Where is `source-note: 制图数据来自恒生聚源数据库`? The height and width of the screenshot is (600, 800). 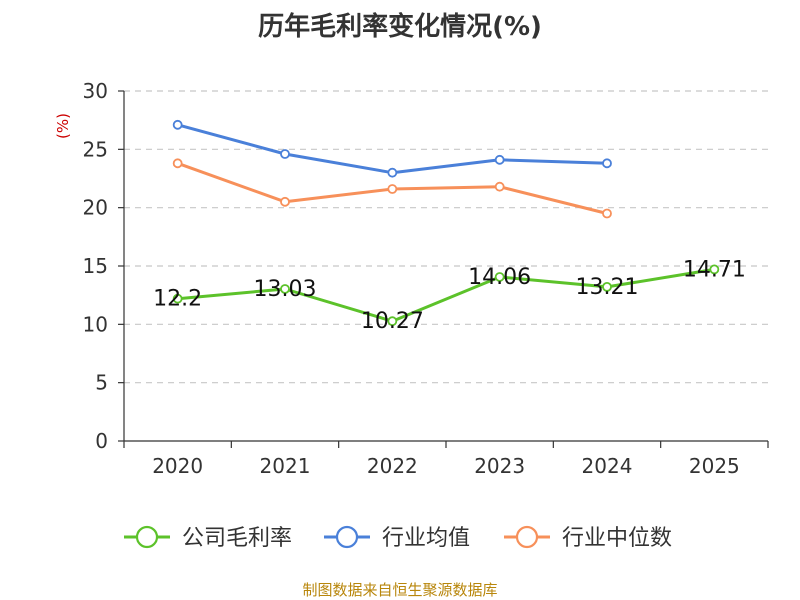 source-note: 制图数据来自恒生聚源数据库 is located at coordinates (400, 590).